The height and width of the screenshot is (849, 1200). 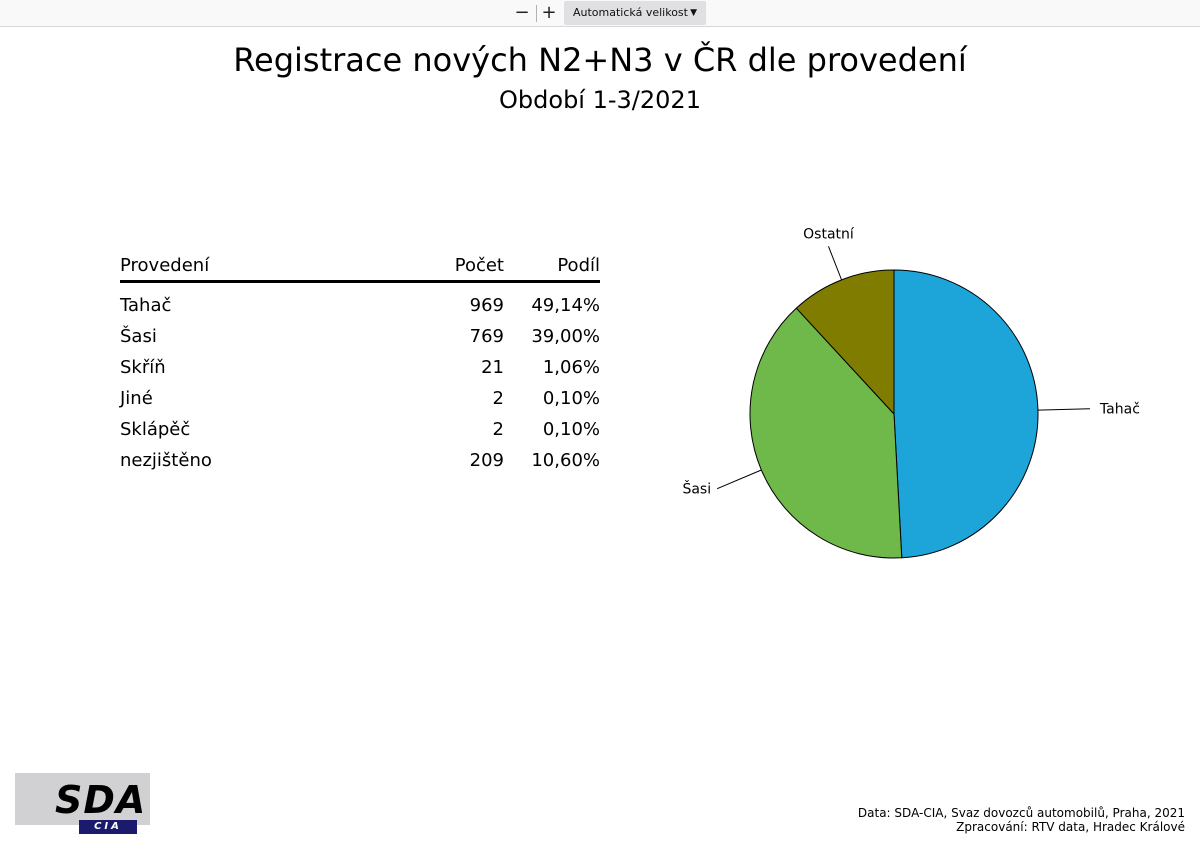 What do you see at coordinates (143, 367) in the screenshot?
I see `cell-provedeni: Skříň` at bounding box center [143, 367].